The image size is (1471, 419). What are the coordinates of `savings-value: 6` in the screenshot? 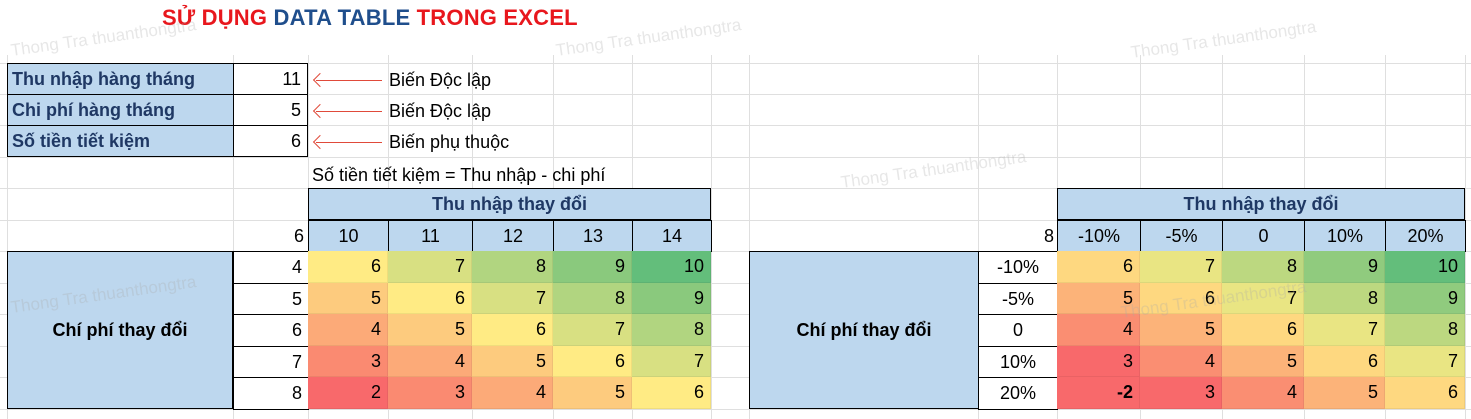 It's located at (270, 141).